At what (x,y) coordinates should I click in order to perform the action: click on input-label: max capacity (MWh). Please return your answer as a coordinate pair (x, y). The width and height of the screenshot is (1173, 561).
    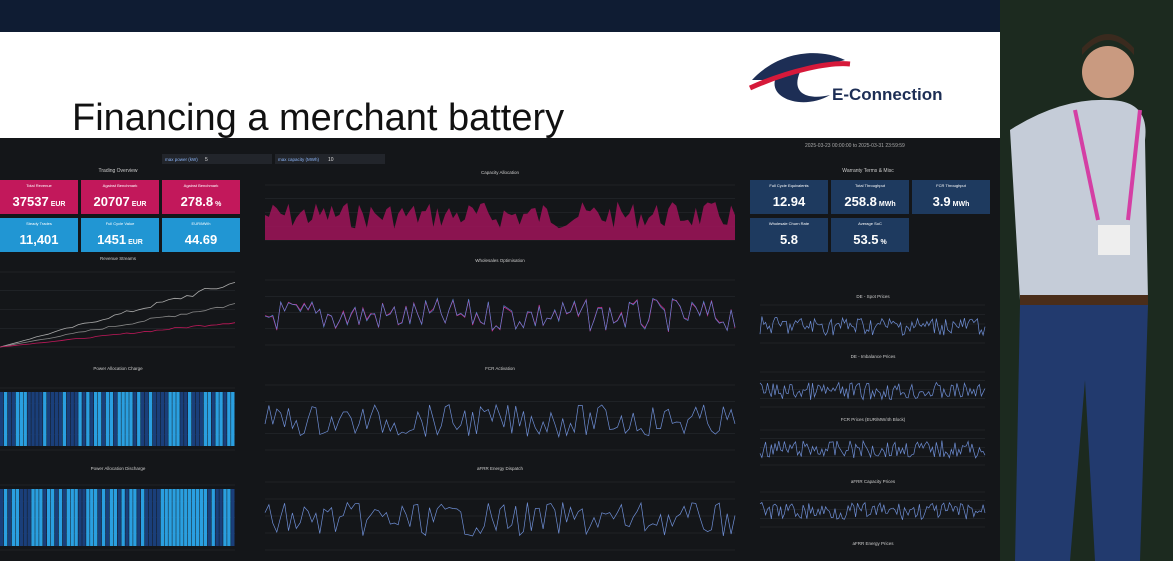
    Looking at the image, I should click on (299, 159).